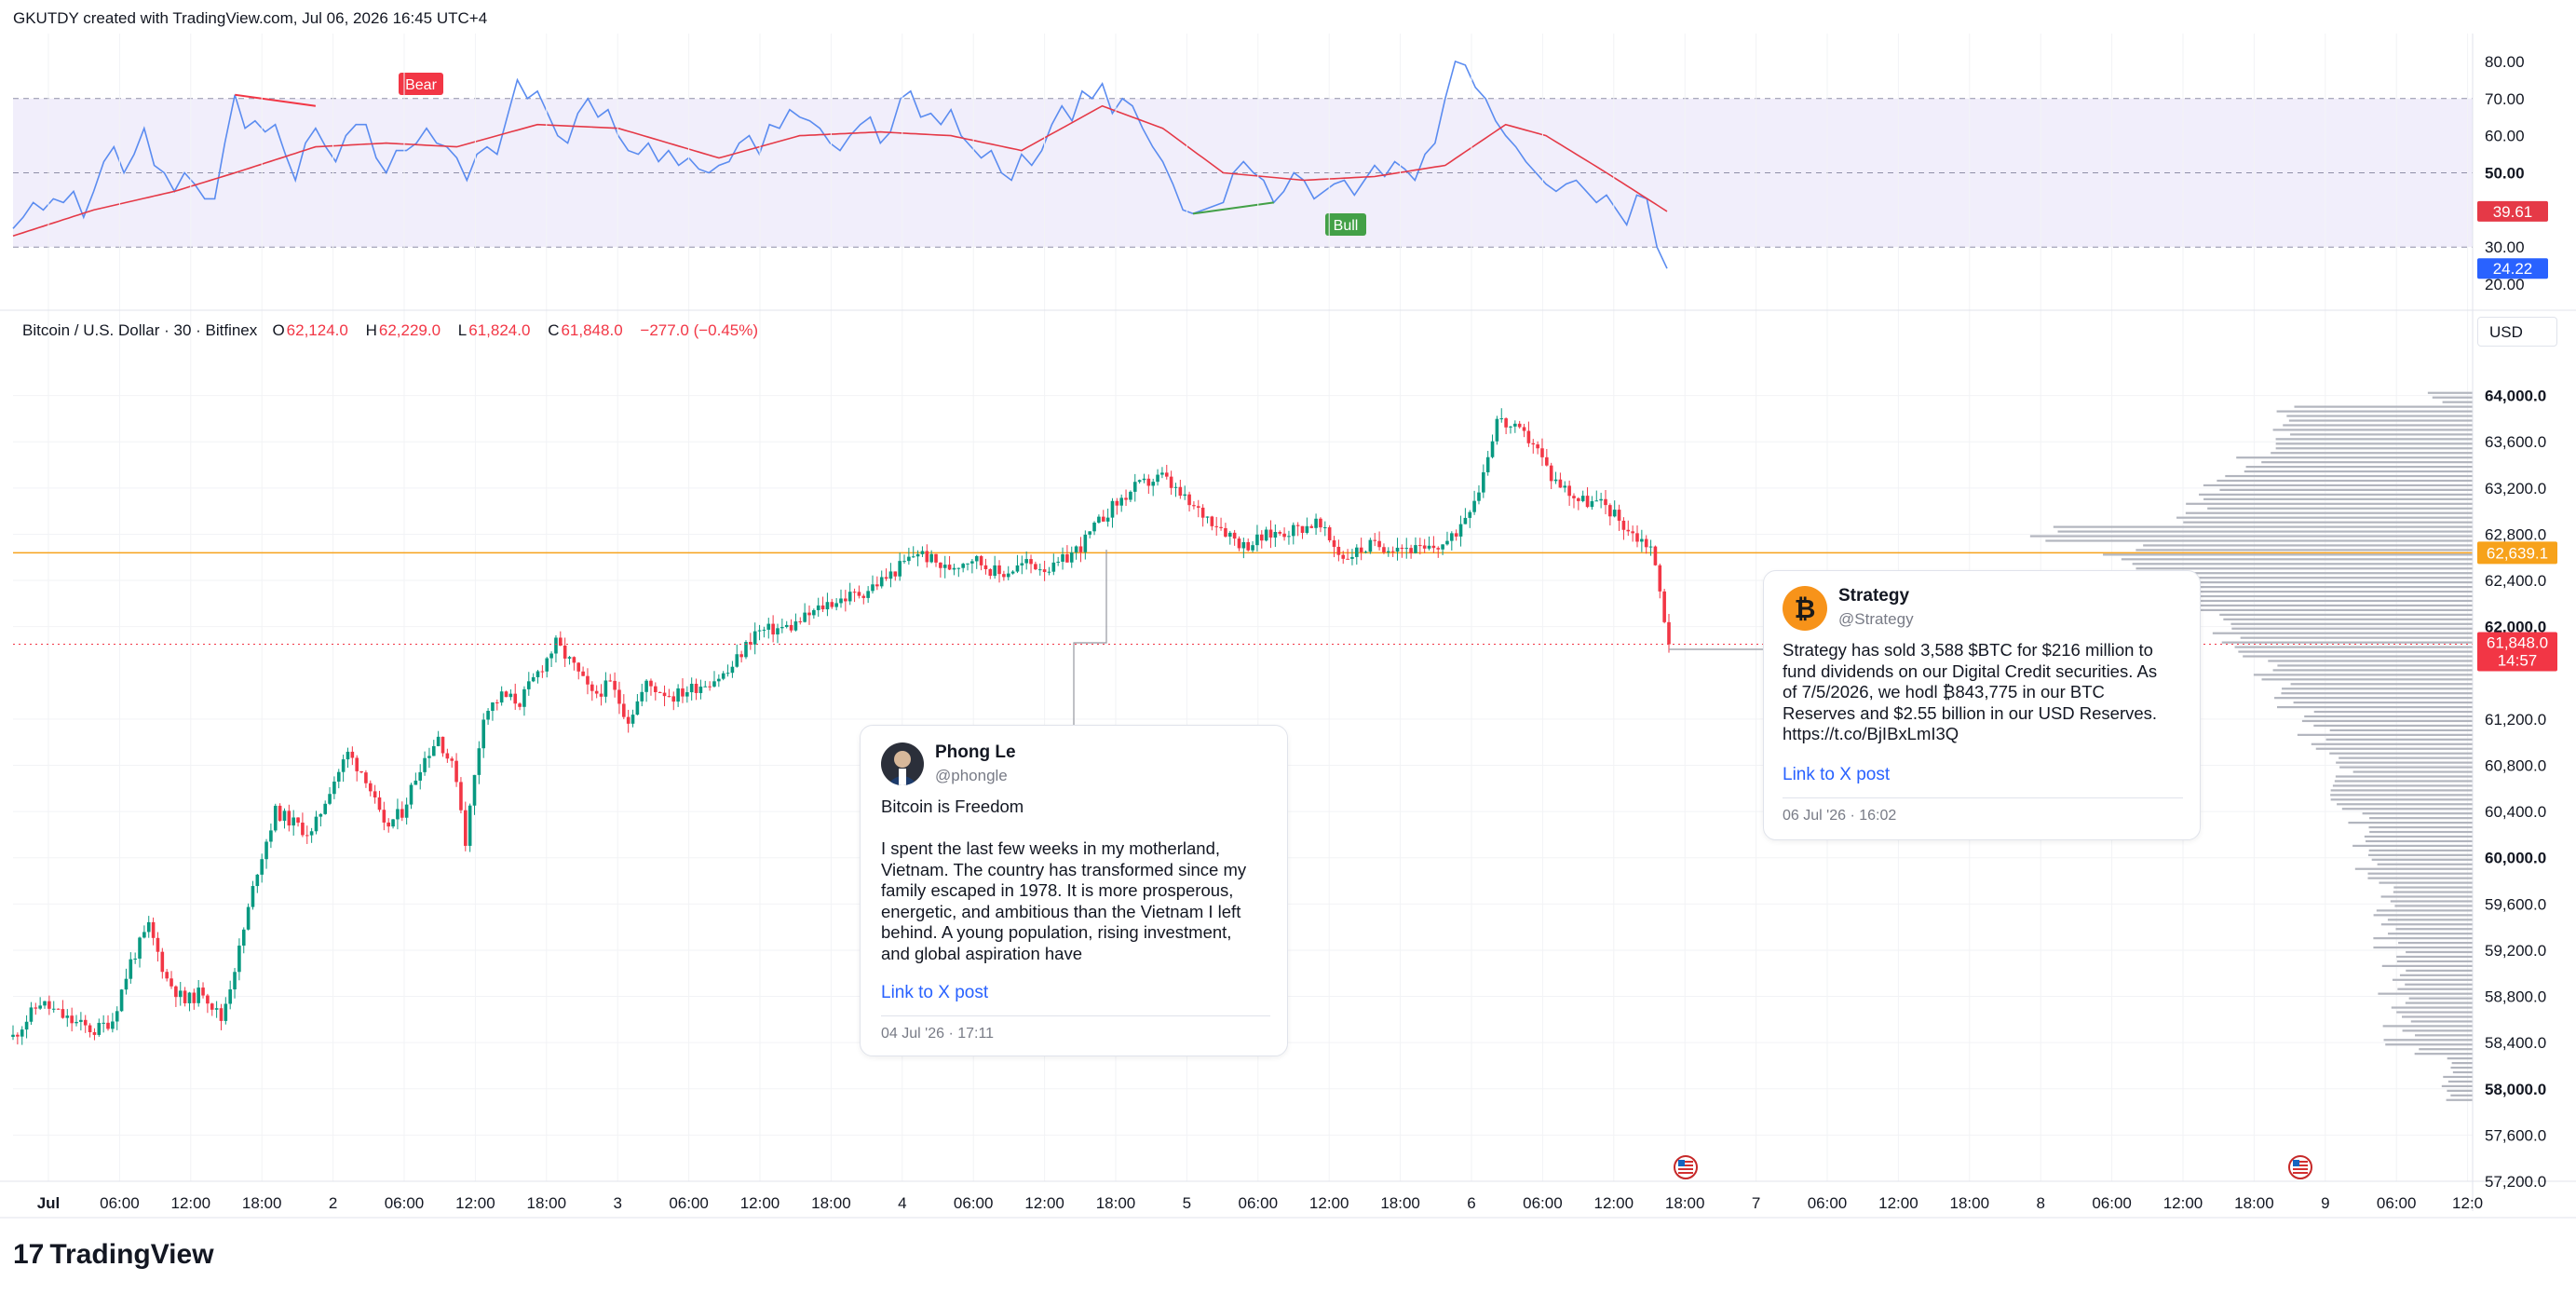  What do you see at coordinates (902, 763) in the screenshot?
I see `avatar` at bounding box center [902, 763].